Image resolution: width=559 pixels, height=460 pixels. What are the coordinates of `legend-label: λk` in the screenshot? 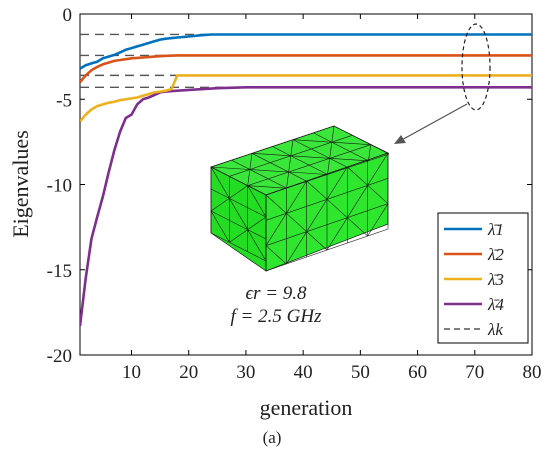 It's located at (495, 329).